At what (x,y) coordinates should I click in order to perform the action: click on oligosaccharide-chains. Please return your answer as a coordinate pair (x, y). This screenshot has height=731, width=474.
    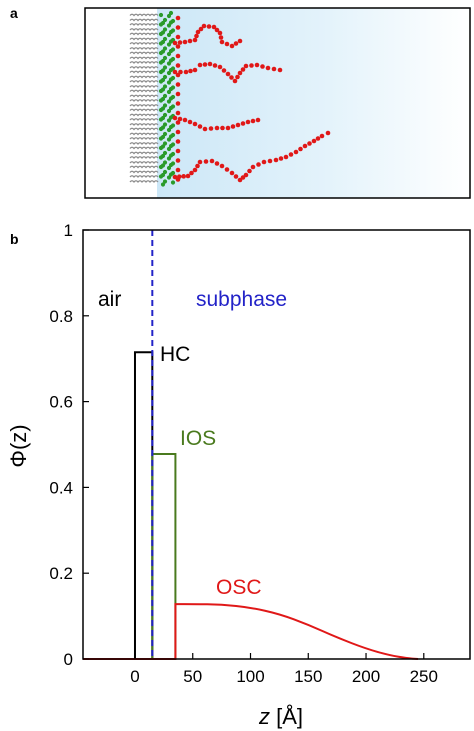
    Looking at the image, I should click on (251, 99).